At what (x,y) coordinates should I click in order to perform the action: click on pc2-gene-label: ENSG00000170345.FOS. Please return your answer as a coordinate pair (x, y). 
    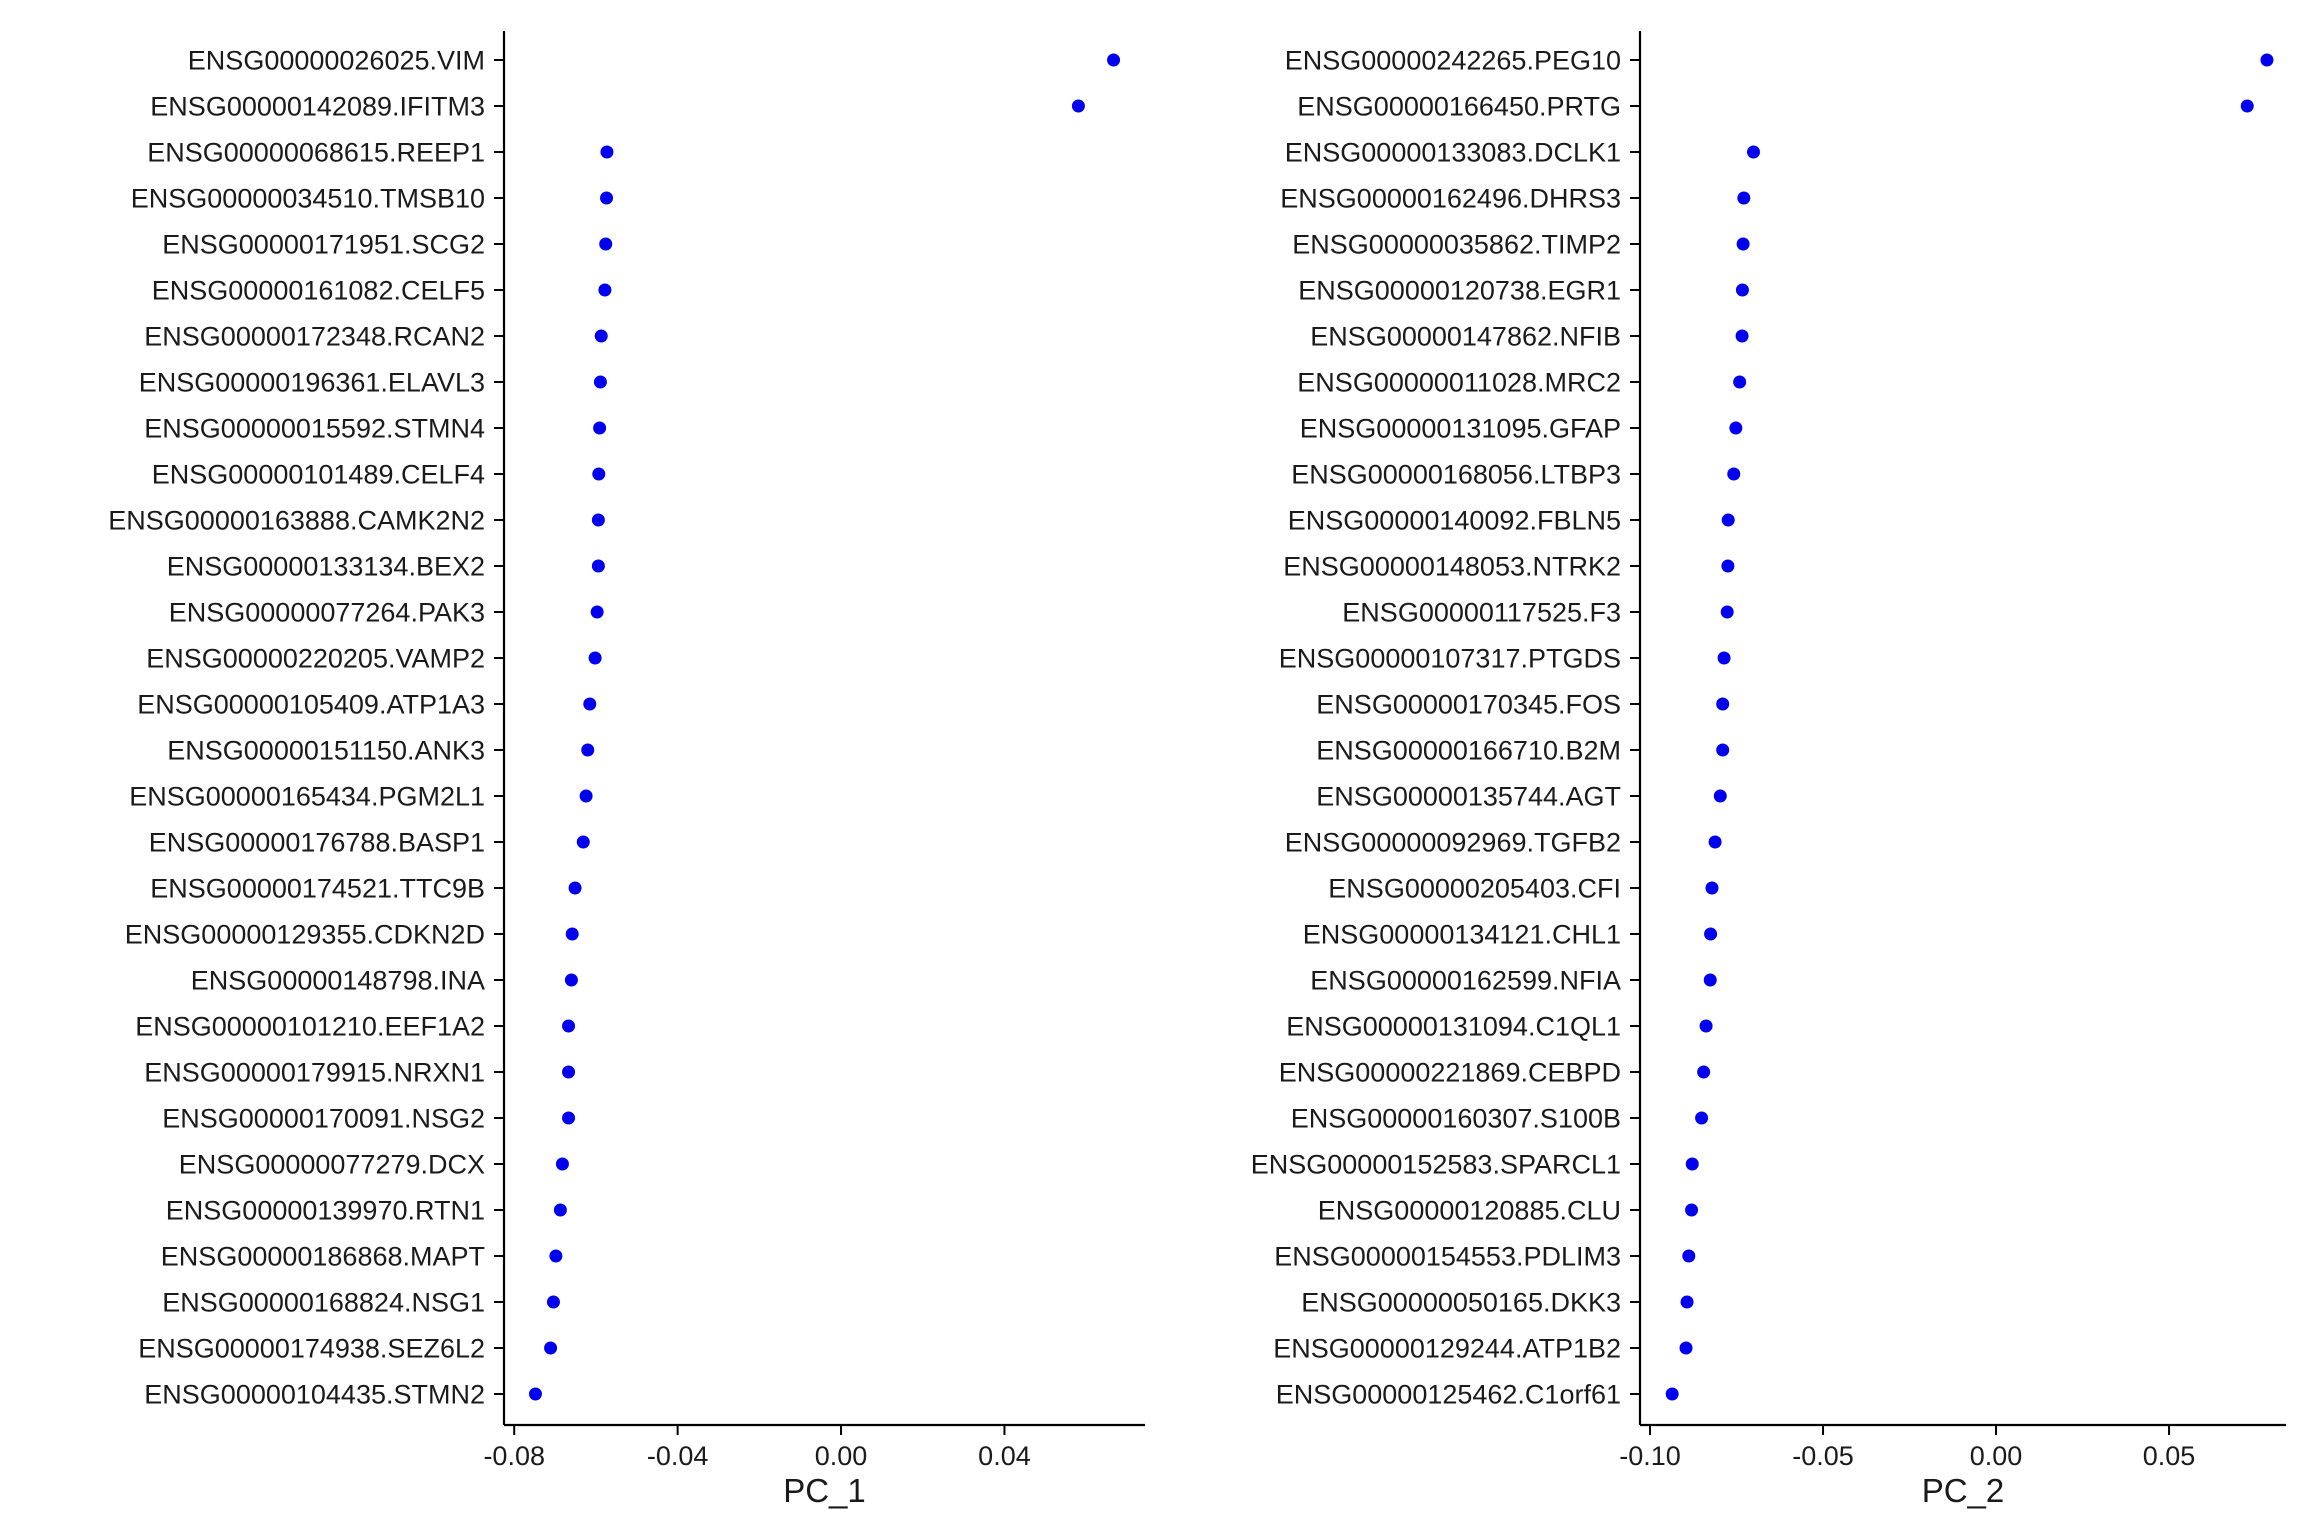
    Looking at the image, I should click on (1468, 705).